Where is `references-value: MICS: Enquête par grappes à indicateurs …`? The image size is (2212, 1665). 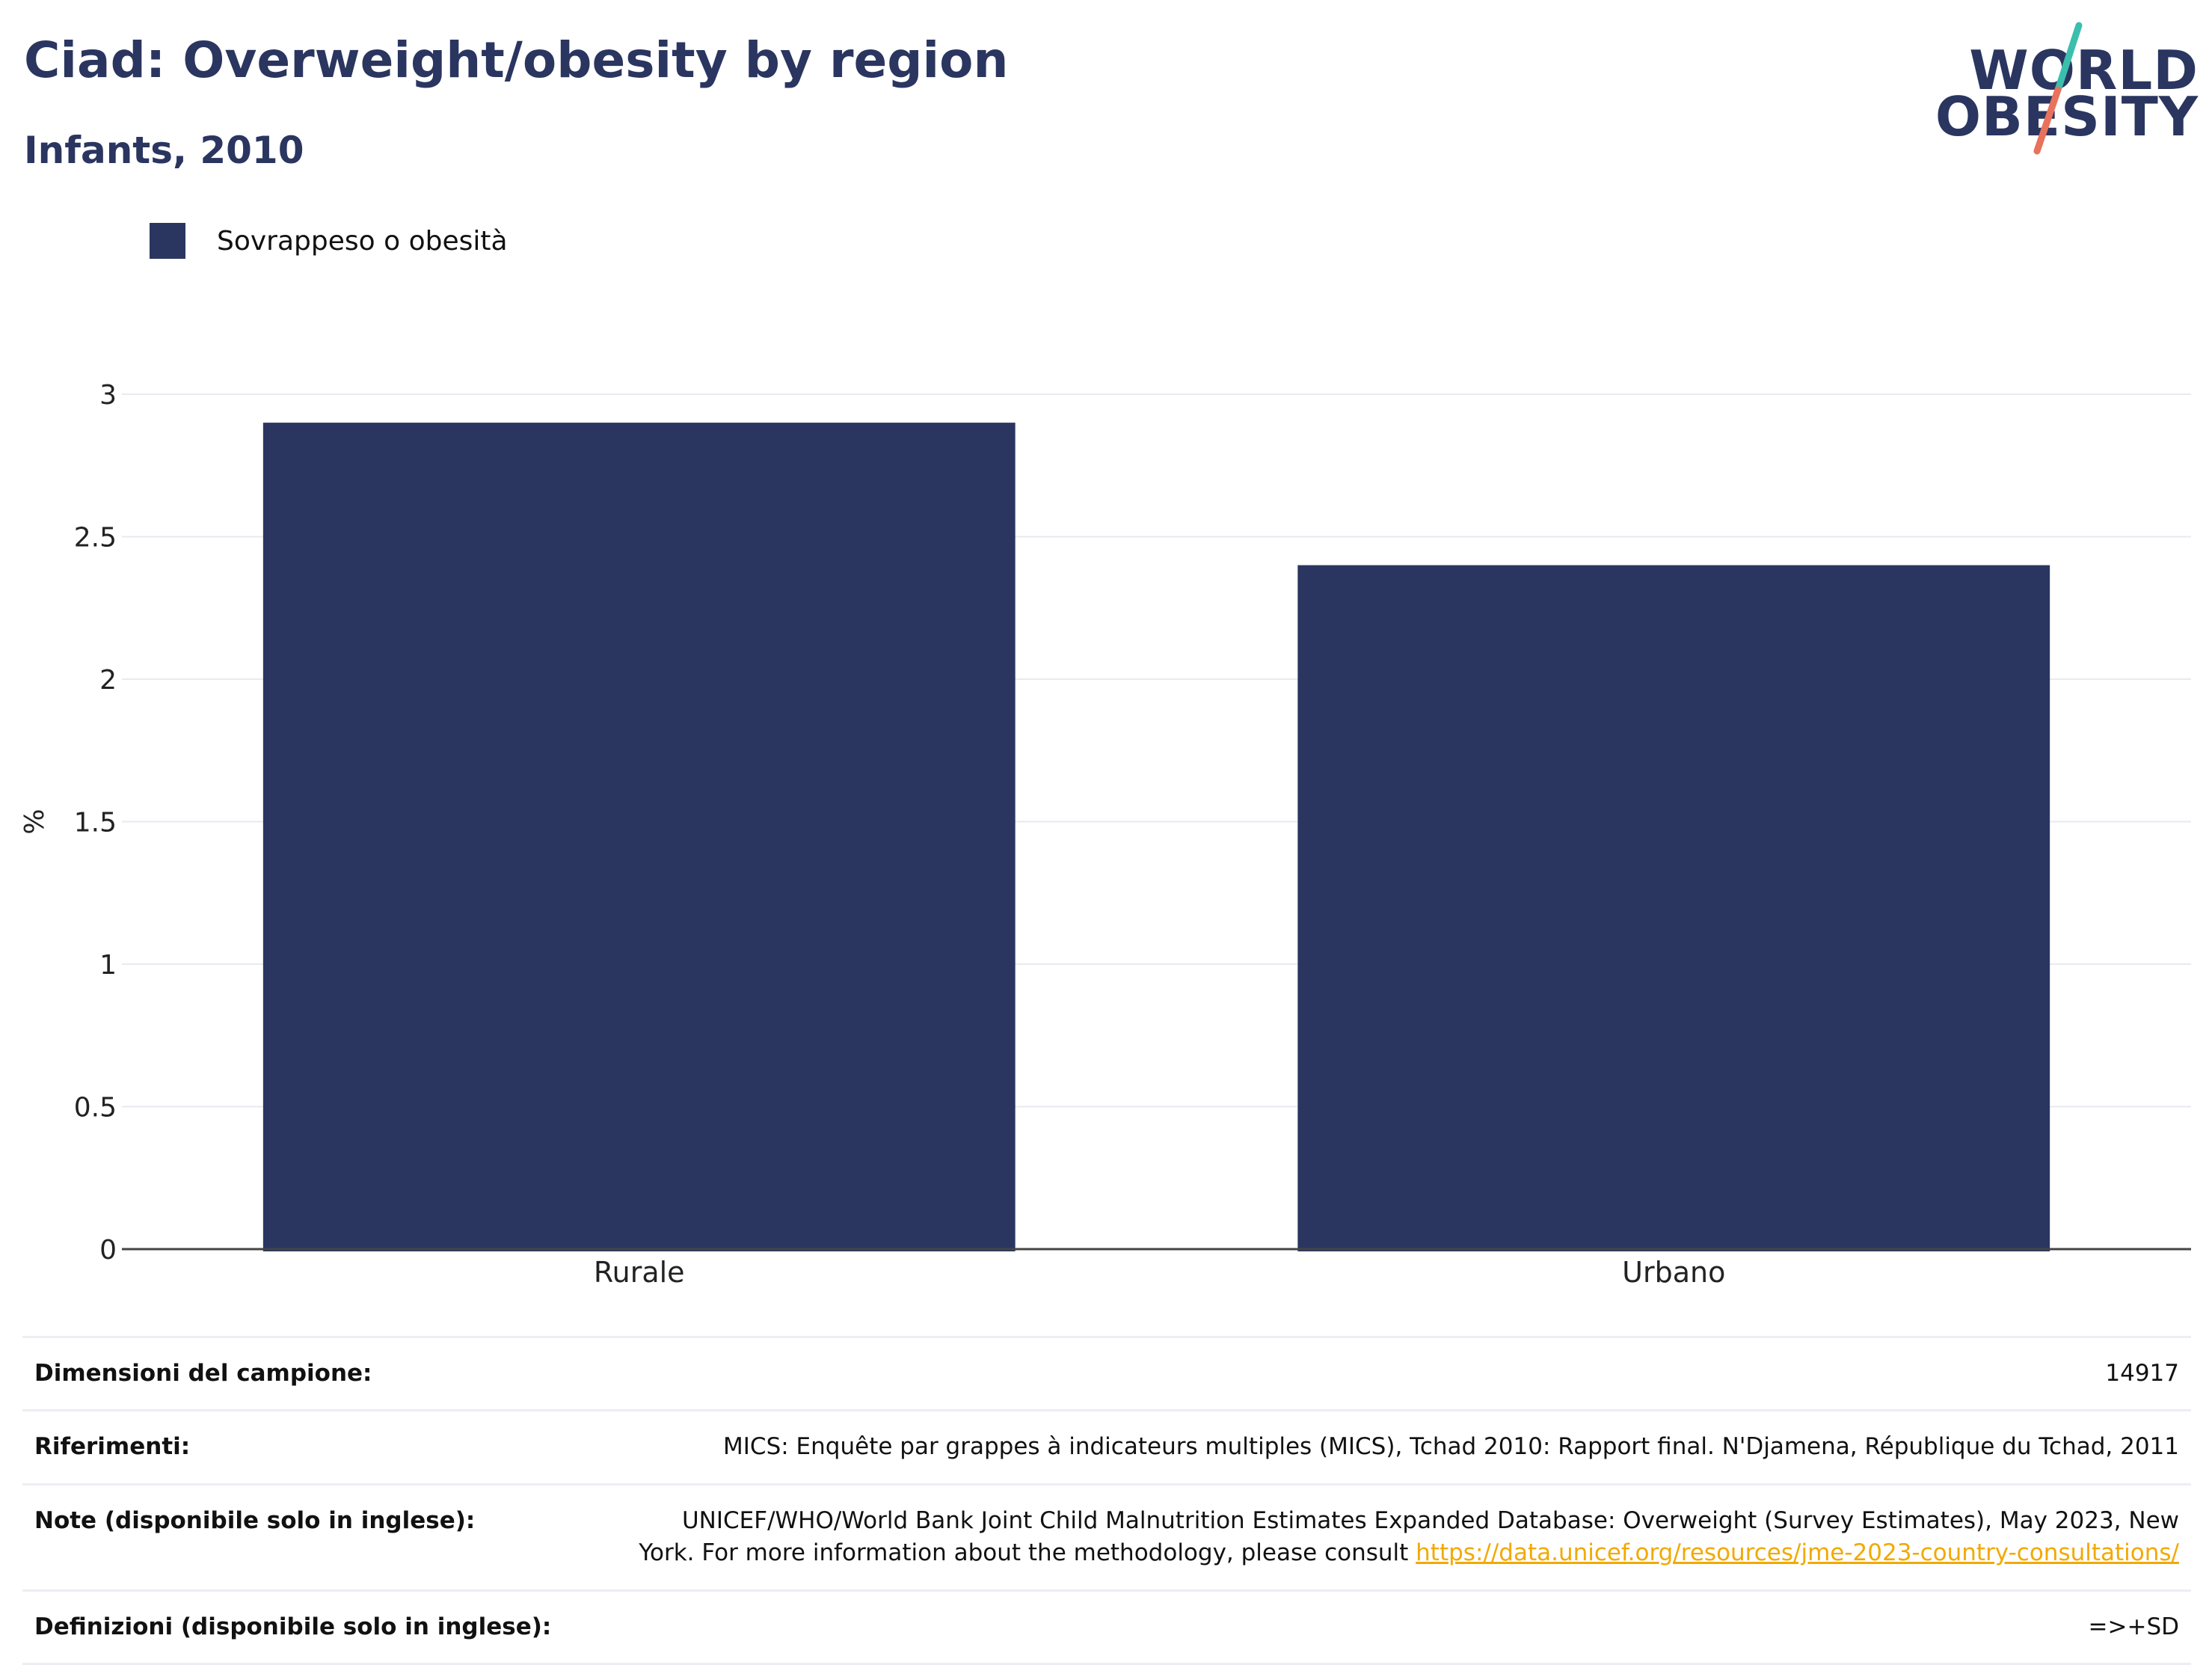
references-value: MICS: Enquête par grappes à indicateurs … is located at coordinates (1403, 1447).